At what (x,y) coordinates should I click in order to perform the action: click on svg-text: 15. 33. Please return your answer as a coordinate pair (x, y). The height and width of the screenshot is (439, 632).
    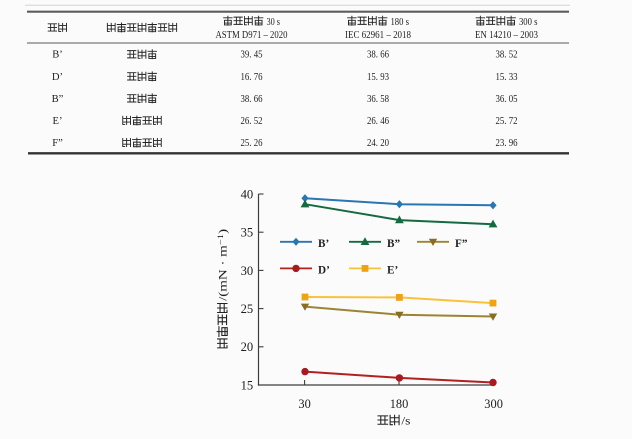
    Looking at the image, I should click on (507, 77).